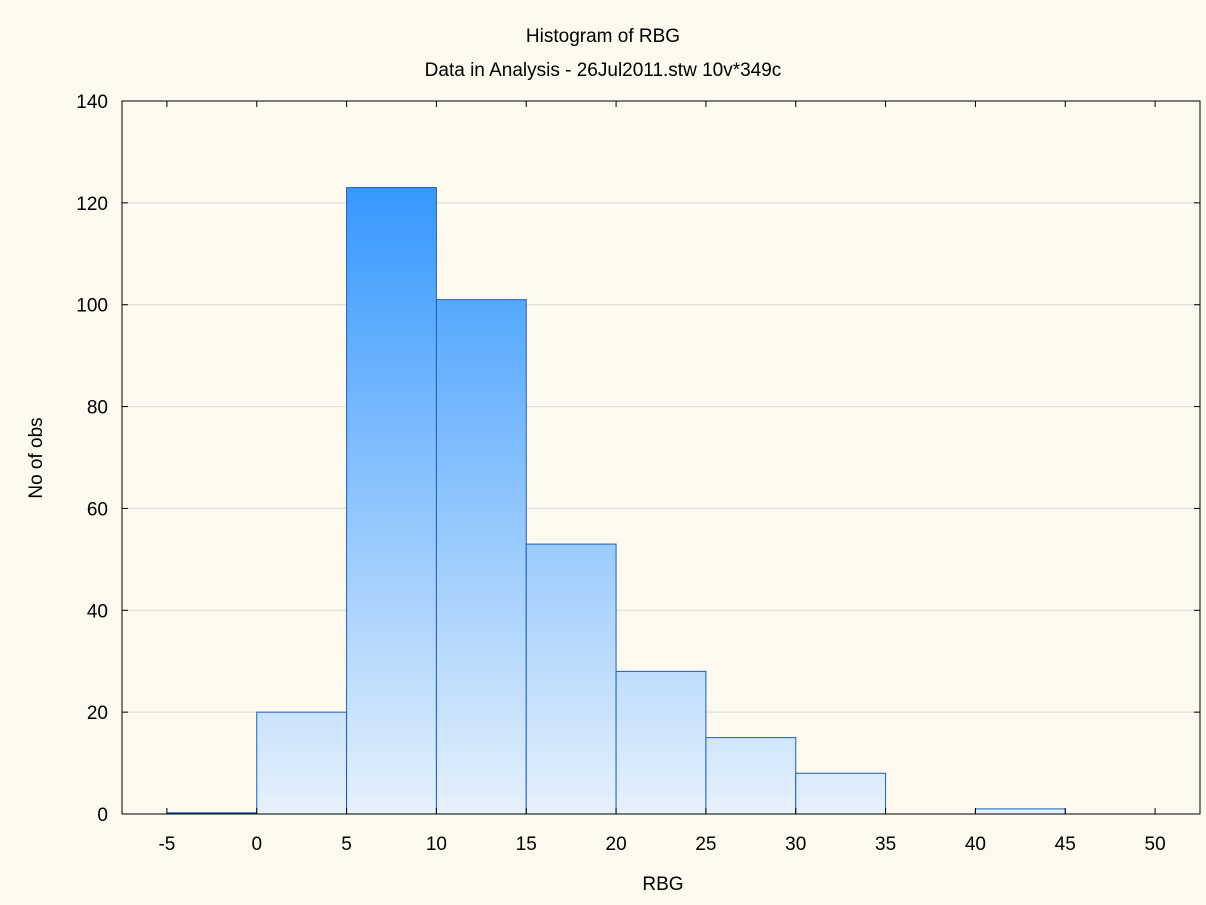 This screenshot has height=905, width=1206. Describe the element at coordinates (97, 611) in the screenshot. I see `y-tick-label: 40` at that location.